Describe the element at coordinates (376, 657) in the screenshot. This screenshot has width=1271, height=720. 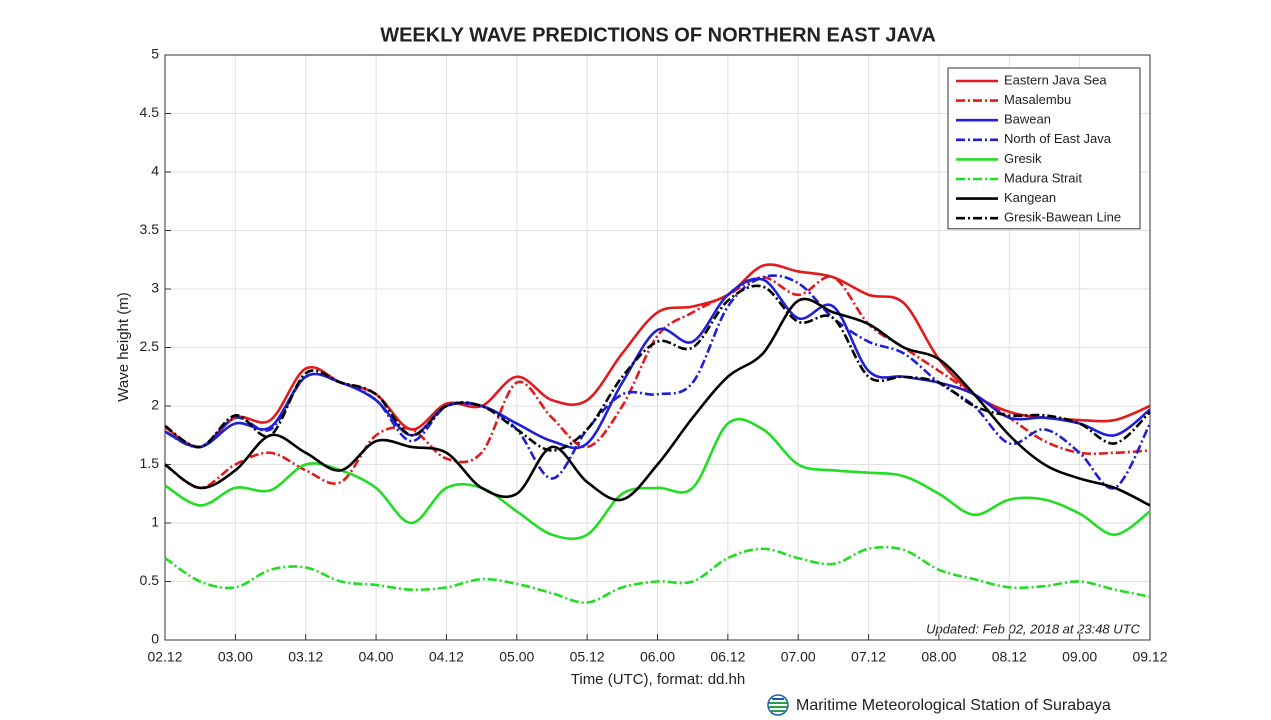
I see `x-tick-label: 04.00` at that location.